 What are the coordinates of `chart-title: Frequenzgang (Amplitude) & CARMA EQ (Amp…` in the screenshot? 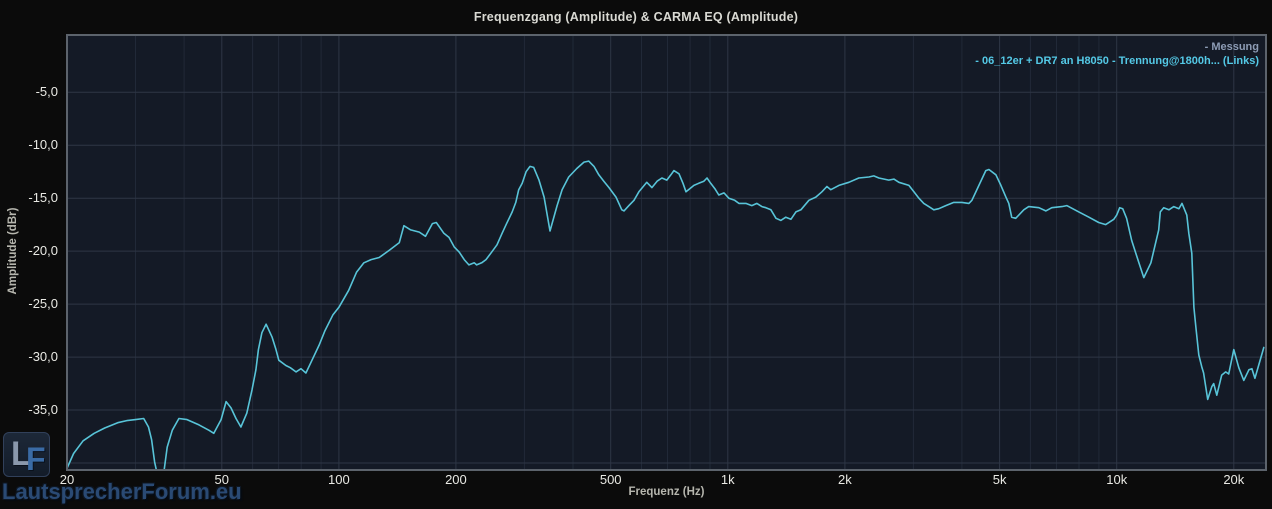 It's located at (636, 17).